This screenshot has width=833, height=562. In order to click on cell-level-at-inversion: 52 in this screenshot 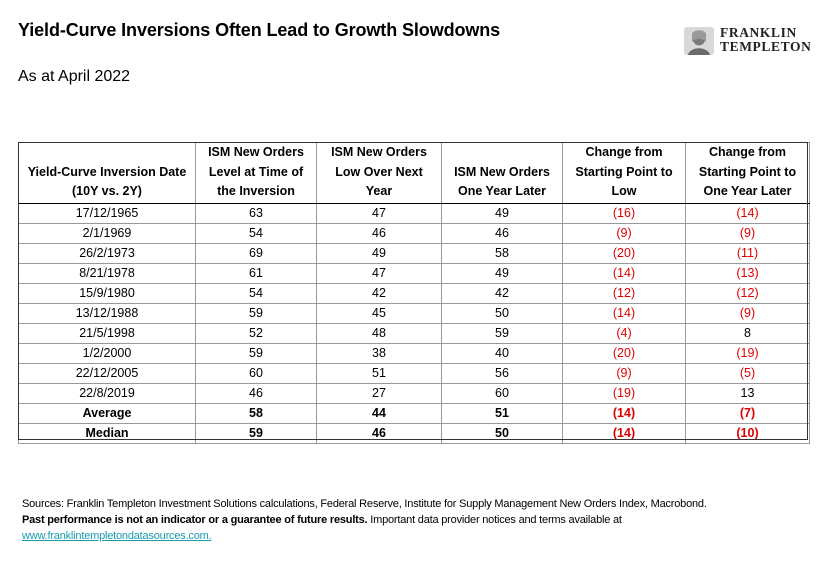, I will do `click(256, 333)`.